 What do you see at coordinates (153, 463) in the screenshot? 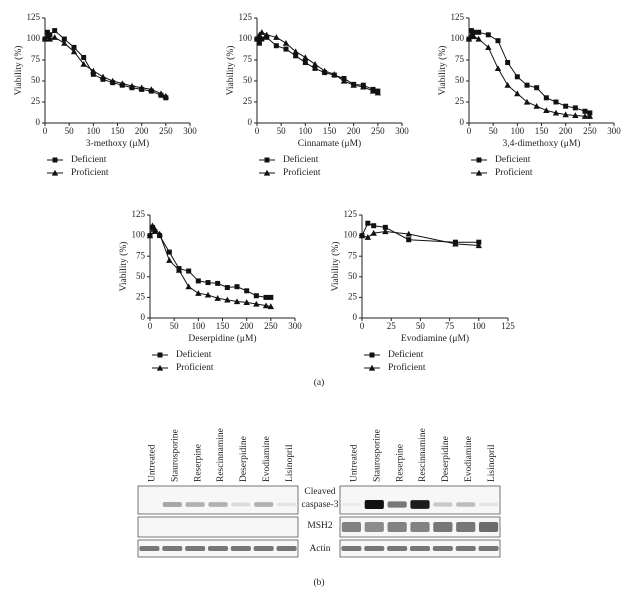
I see `lane-label: Untreated` at bounding box center [153, 463].